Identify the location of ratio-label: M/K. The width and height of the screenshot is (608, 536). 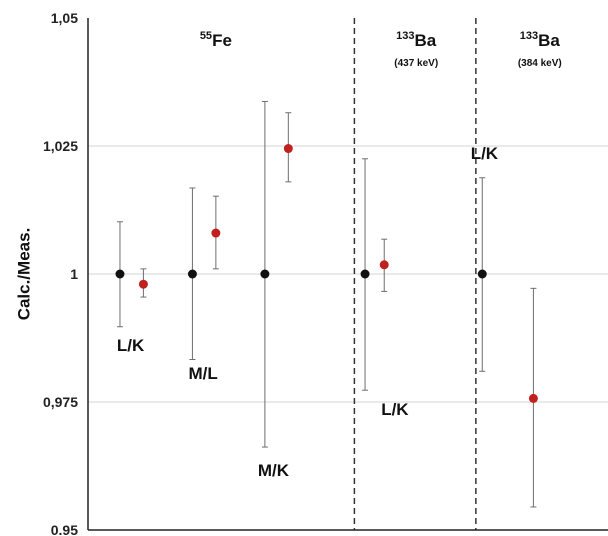
(274, 470).